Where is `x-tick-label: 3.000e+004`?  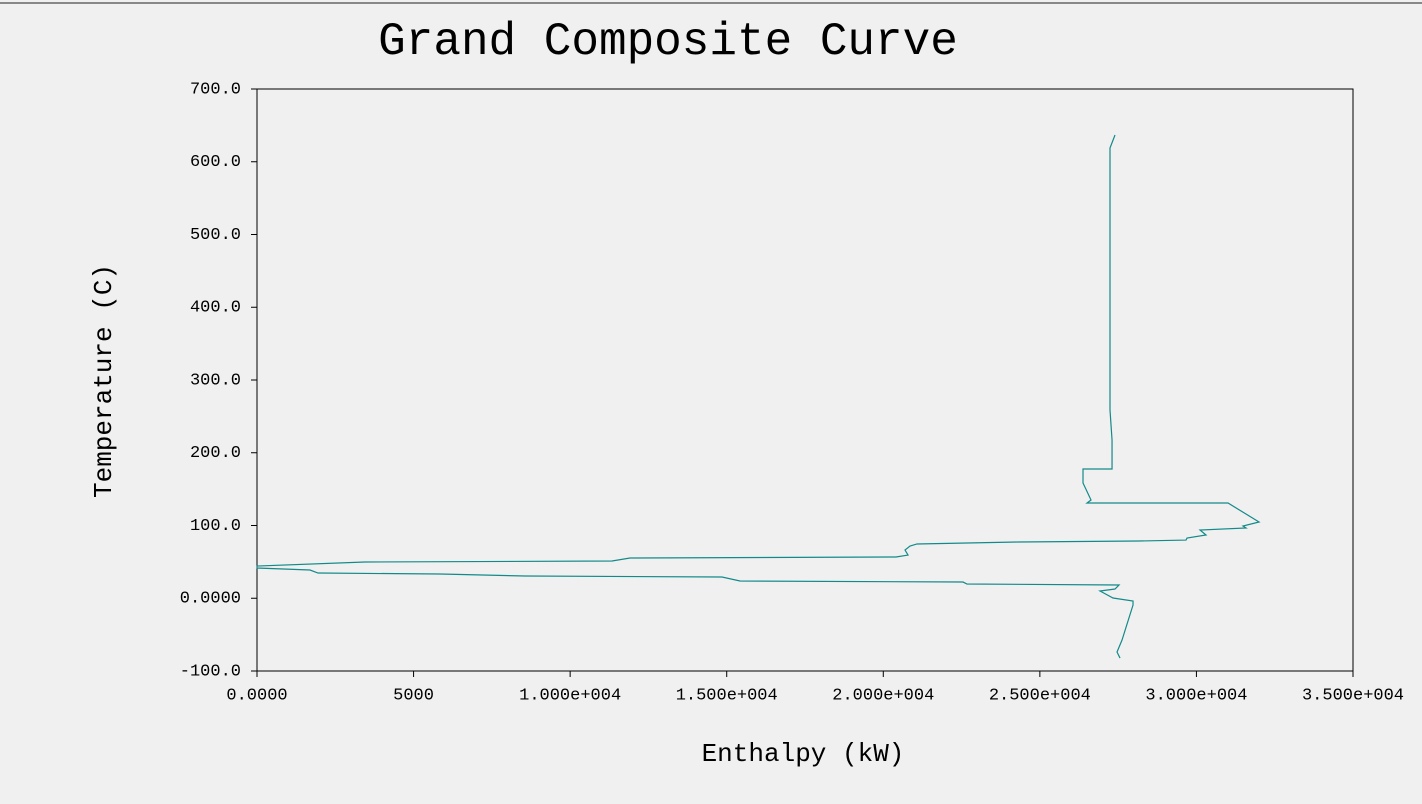
x-tick-label: 3.000e+004 is located at coordinates (1196, 695).